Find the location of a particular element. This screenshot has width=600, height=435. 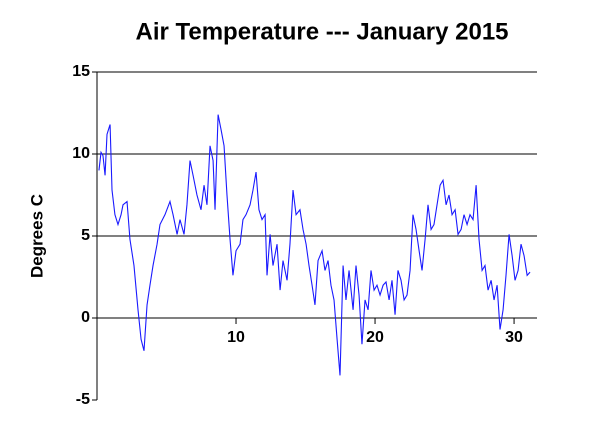

y-tick-label: 5 is located at coordinates (85, 235).